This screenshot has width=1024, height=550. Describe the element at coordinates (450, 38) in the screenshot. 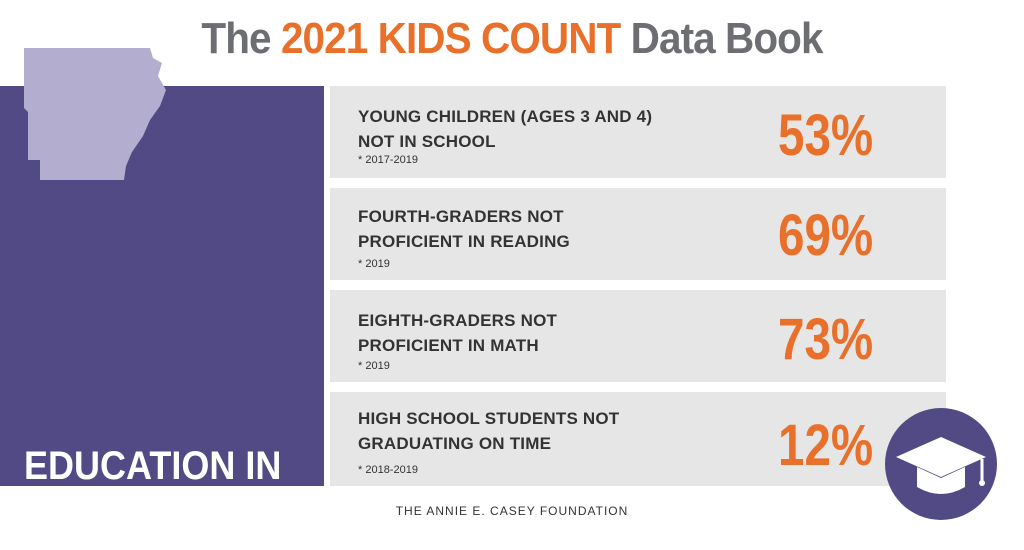

I see `title-highlight: 2021 KIDS COUNT` at that location.